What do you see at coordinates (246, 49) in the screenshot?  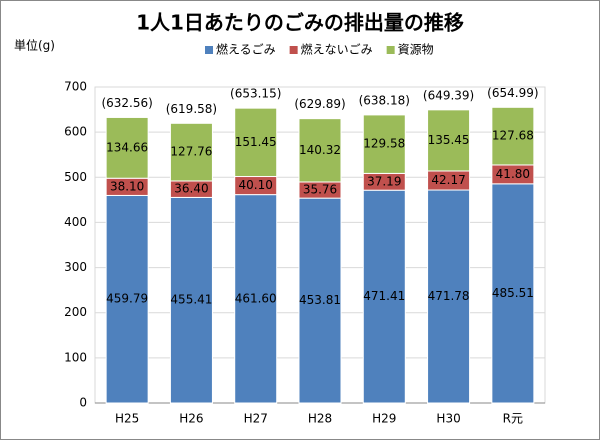 I see `legend-label: 燃えるごみ` at bounding box center [246, 49].